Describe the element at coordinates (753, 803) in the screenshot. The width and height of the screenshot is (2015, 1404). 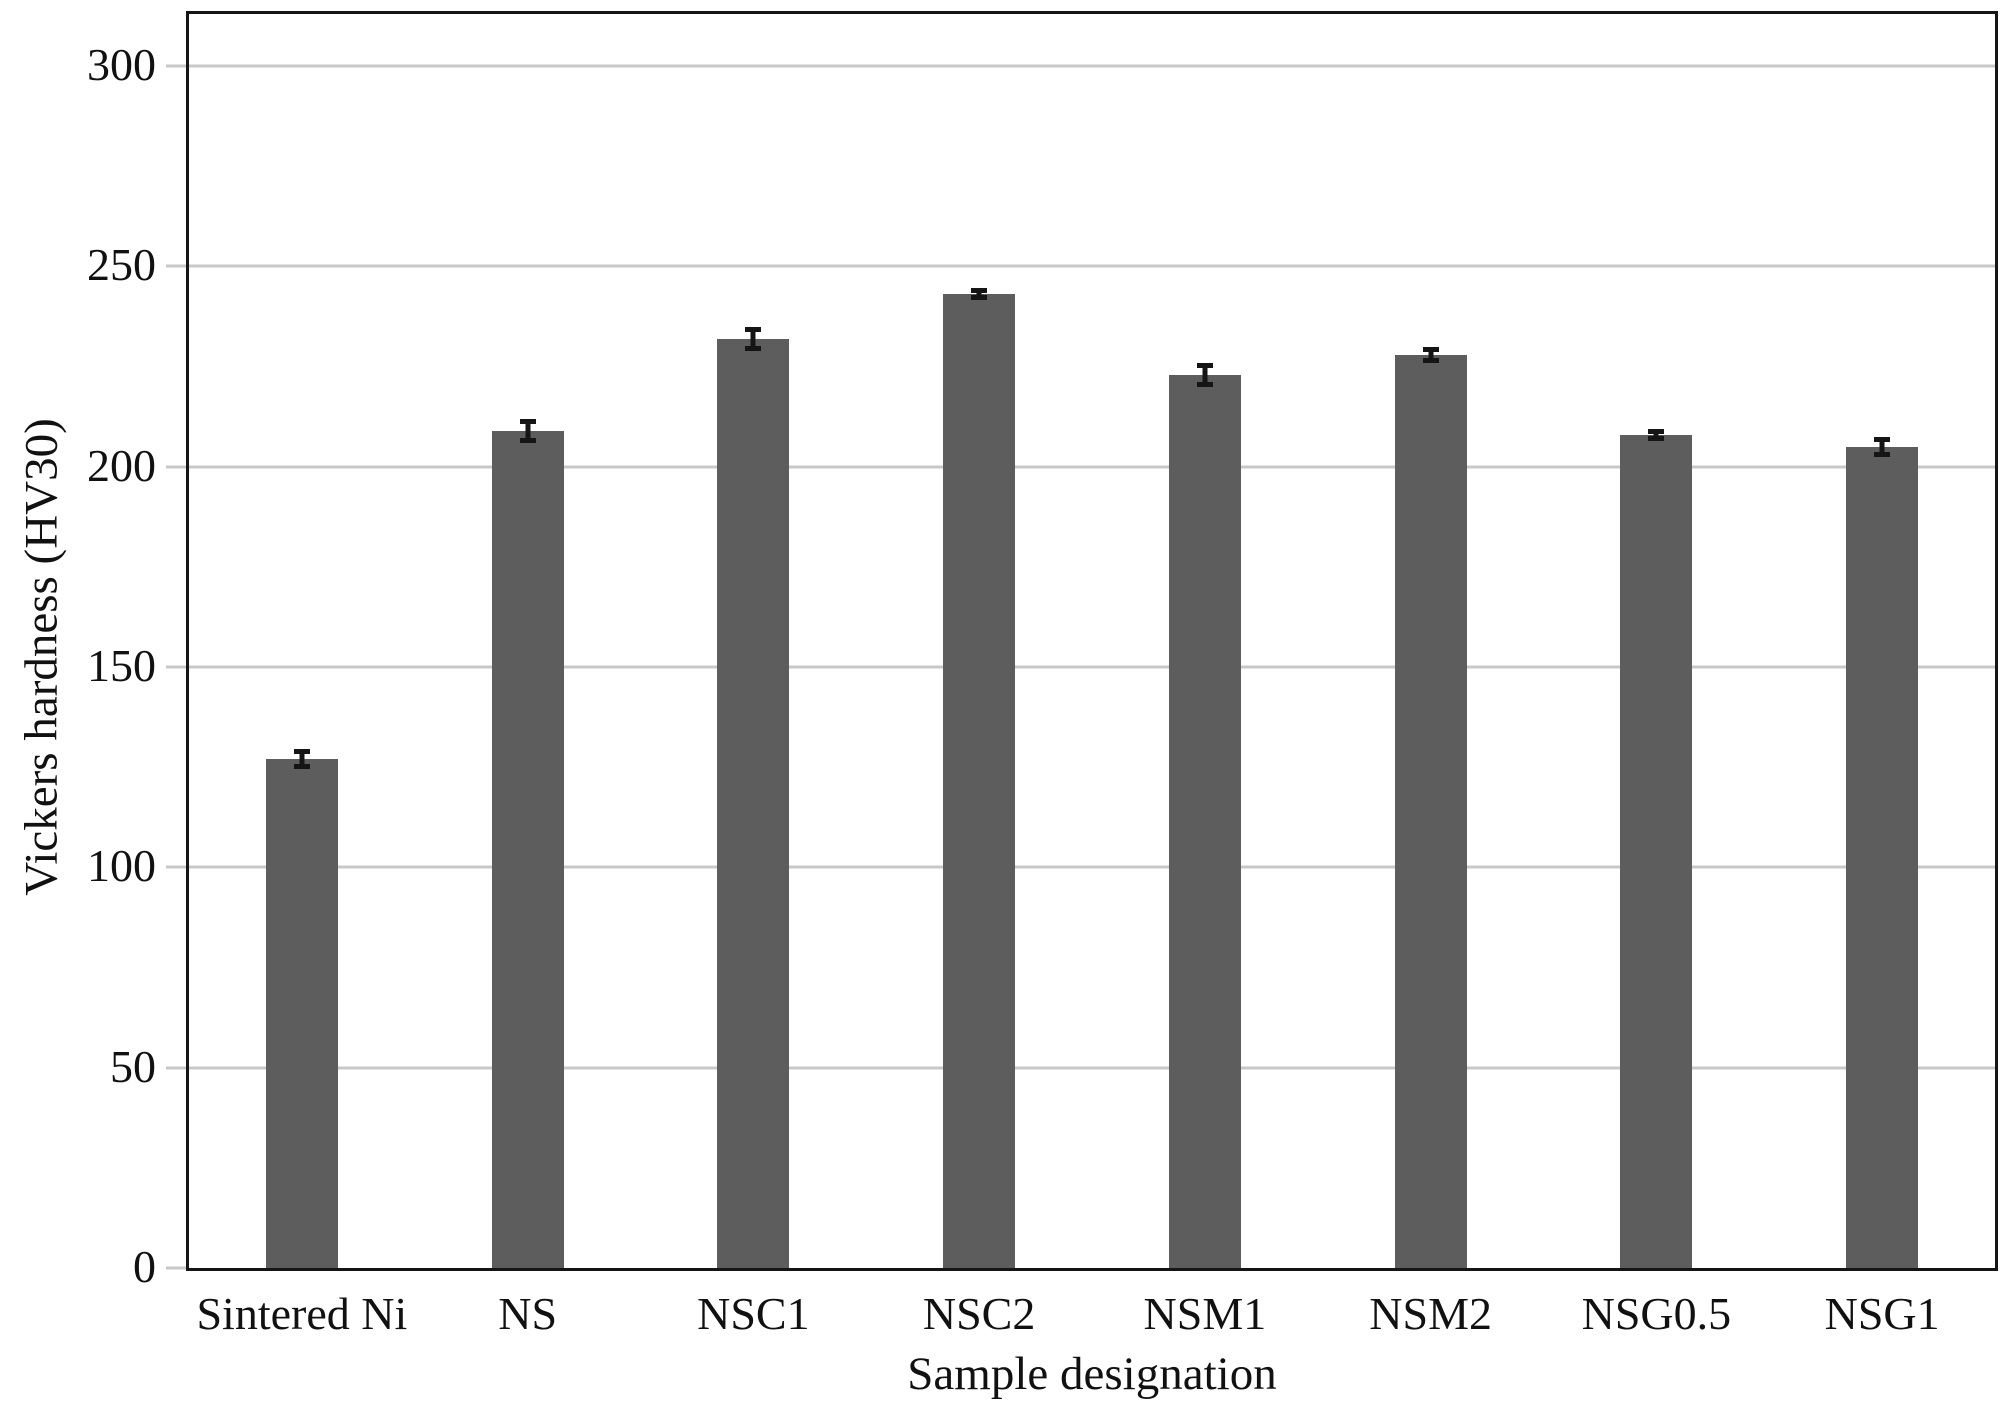
I see `bar-nsc1` at that location.